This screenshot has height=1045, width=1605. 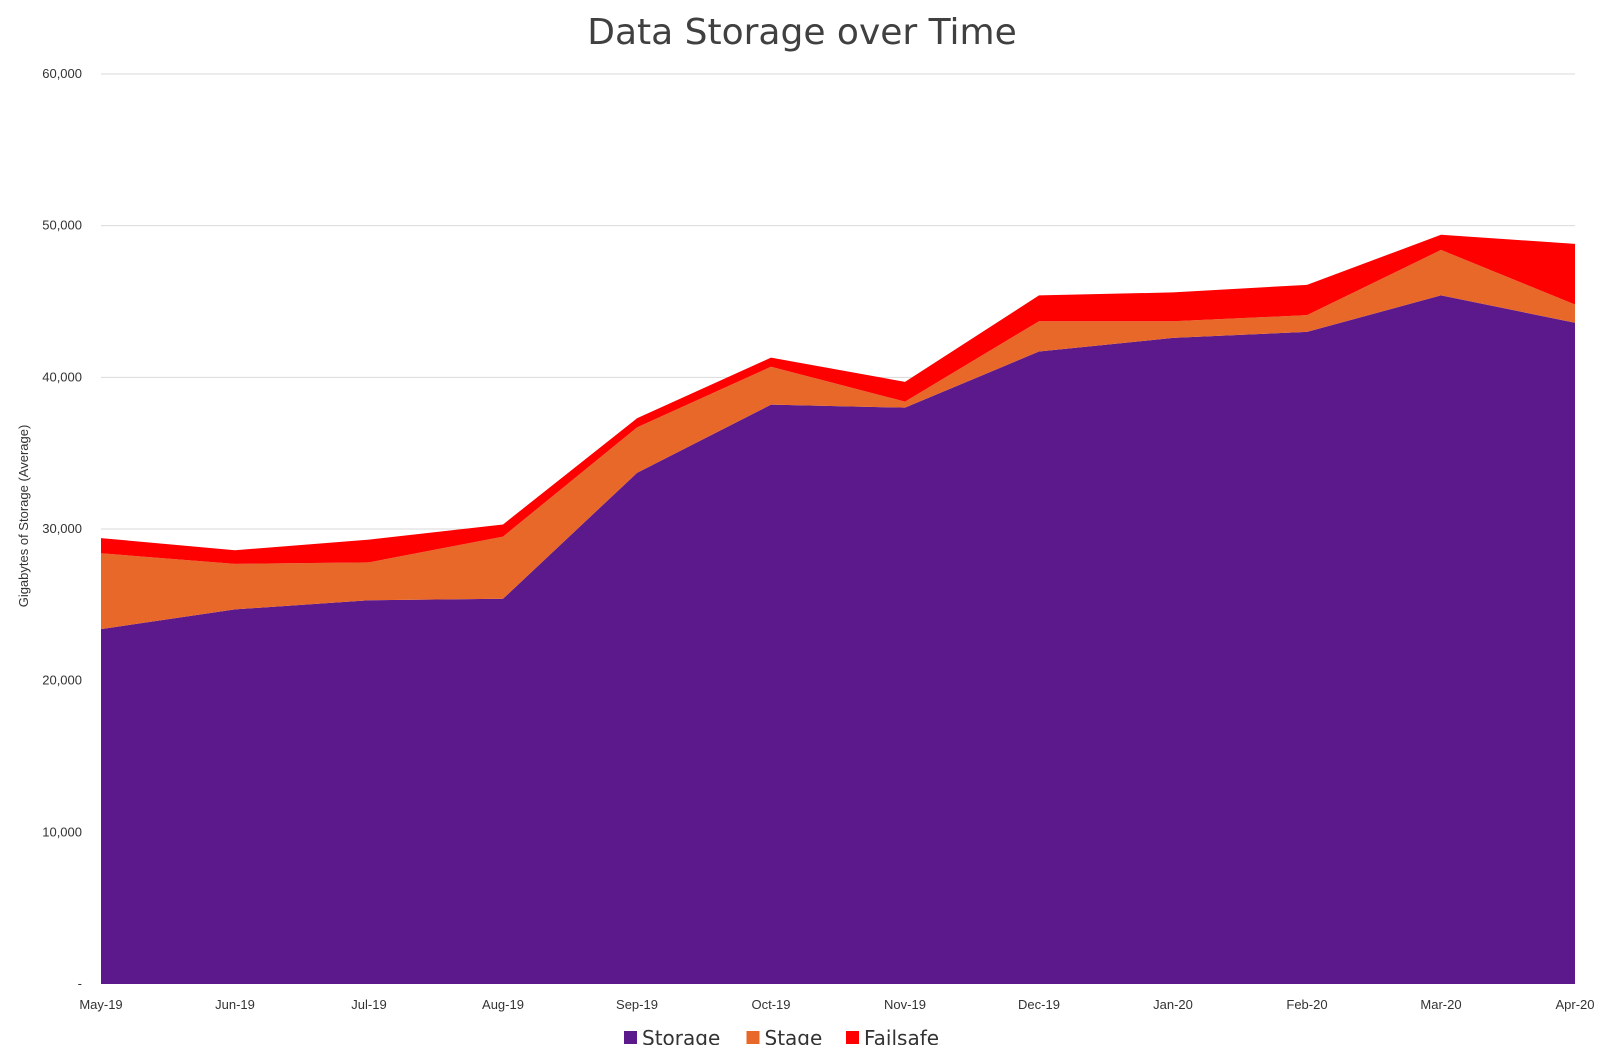 What do you see at coordinates (637, 1004) in the screenshot?
I see `x-tick-label: Sep-19` at bounding box center [637, 1004].